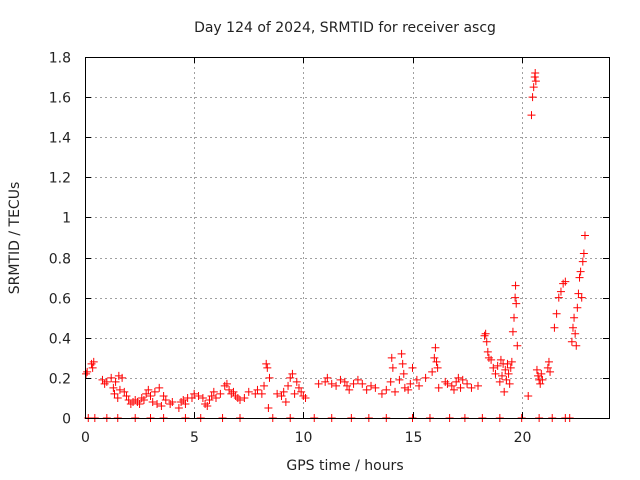 The width and height of the screenshot is (640, 480). Describe the element at coordinates (15, 238) in the screenshot. I see `y-axis-label: SRMTID / TECUs` at that location.